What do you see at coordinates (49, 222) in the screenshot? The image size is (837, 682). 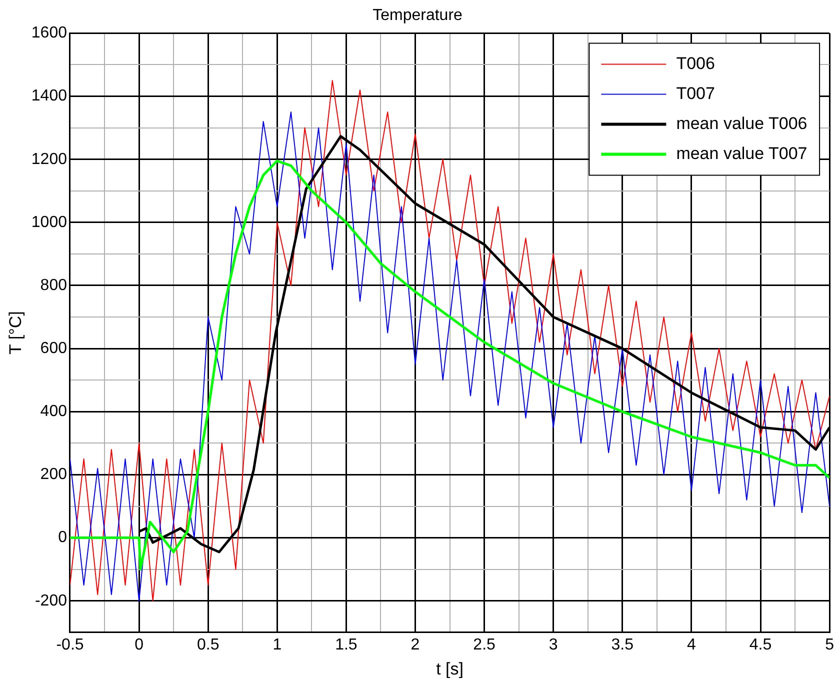 I see `y-tick-label: 1000` at bounding box center [49, 222].